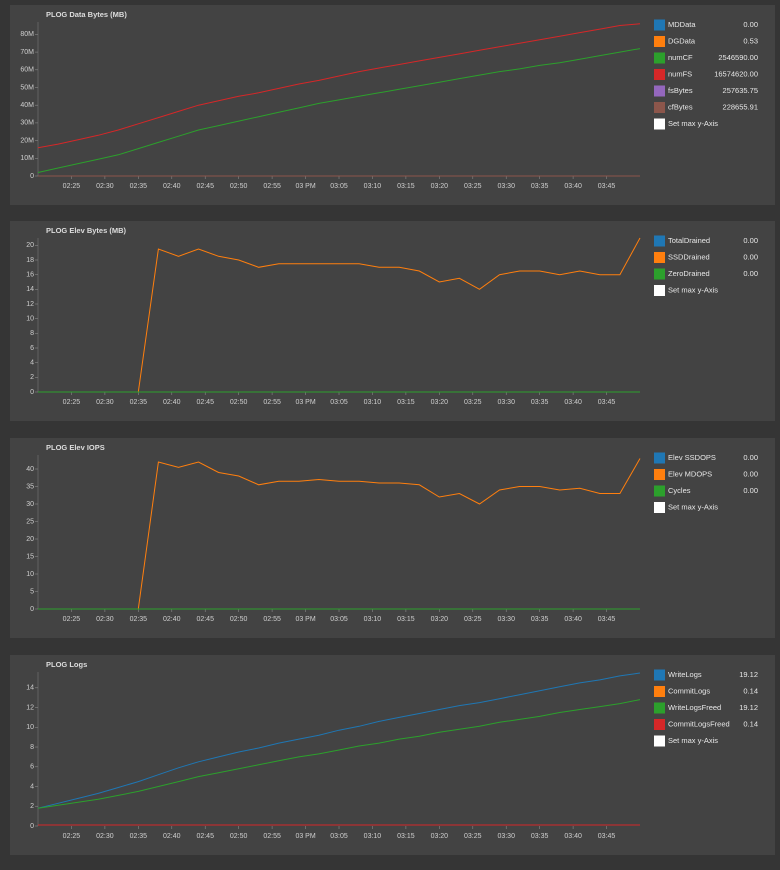 This screenshot has width=780, height=870. I want to click on y-tick-label: 25, so click(30, 521).